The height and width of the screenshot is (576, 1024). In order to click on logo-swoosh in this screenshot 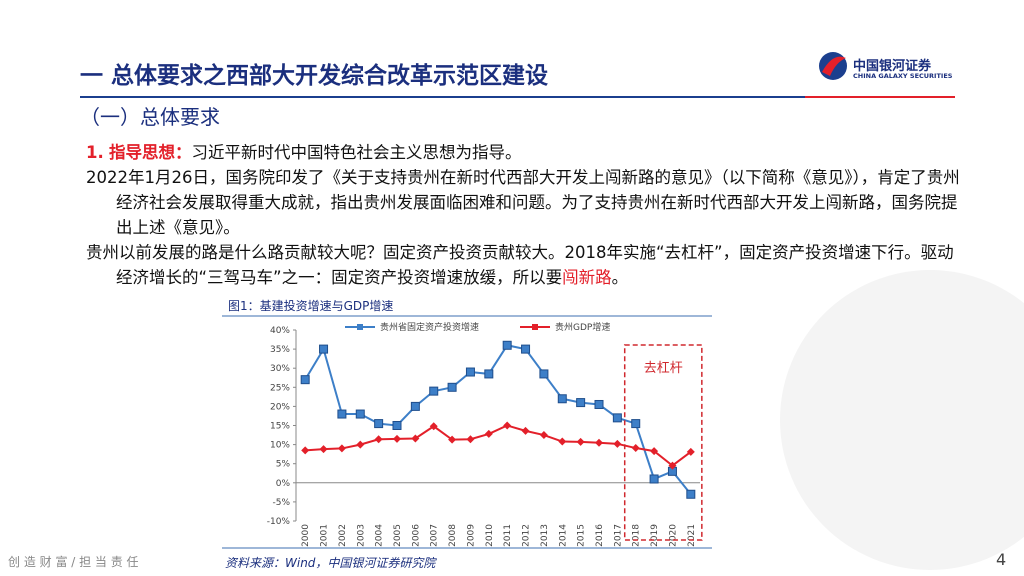, I will do `click(834, 66)`.